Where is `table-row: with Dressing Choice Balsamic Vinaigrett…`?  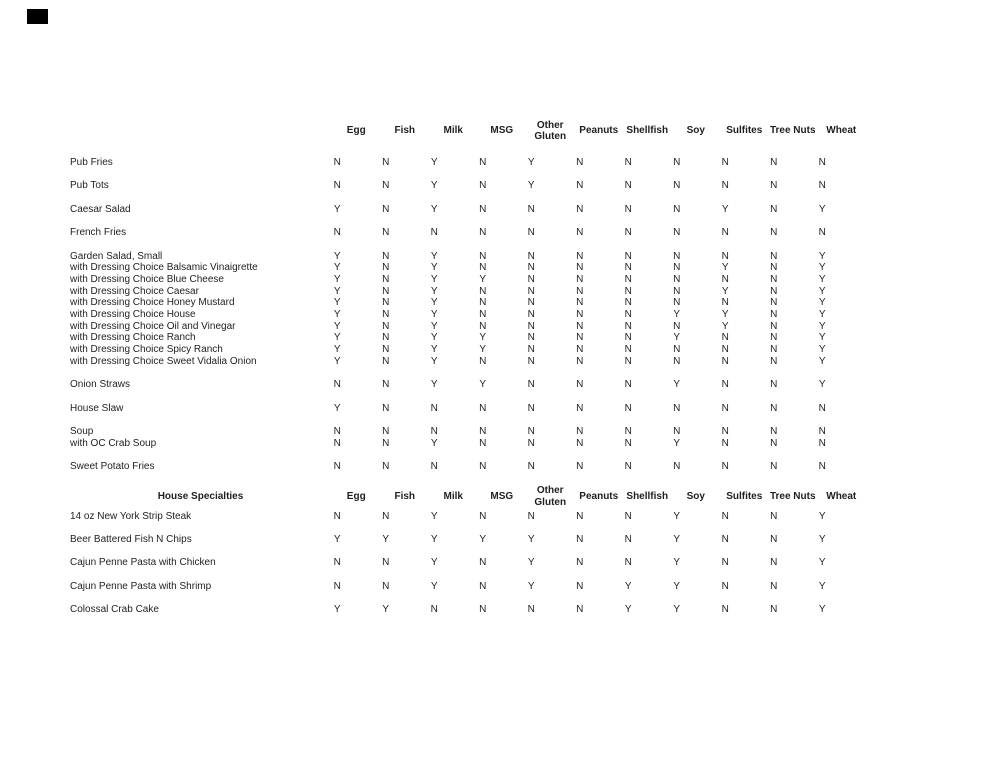
table-row: with Dressing Choice Balsamic Vinaigrett… is located at coordinates (458, 268).